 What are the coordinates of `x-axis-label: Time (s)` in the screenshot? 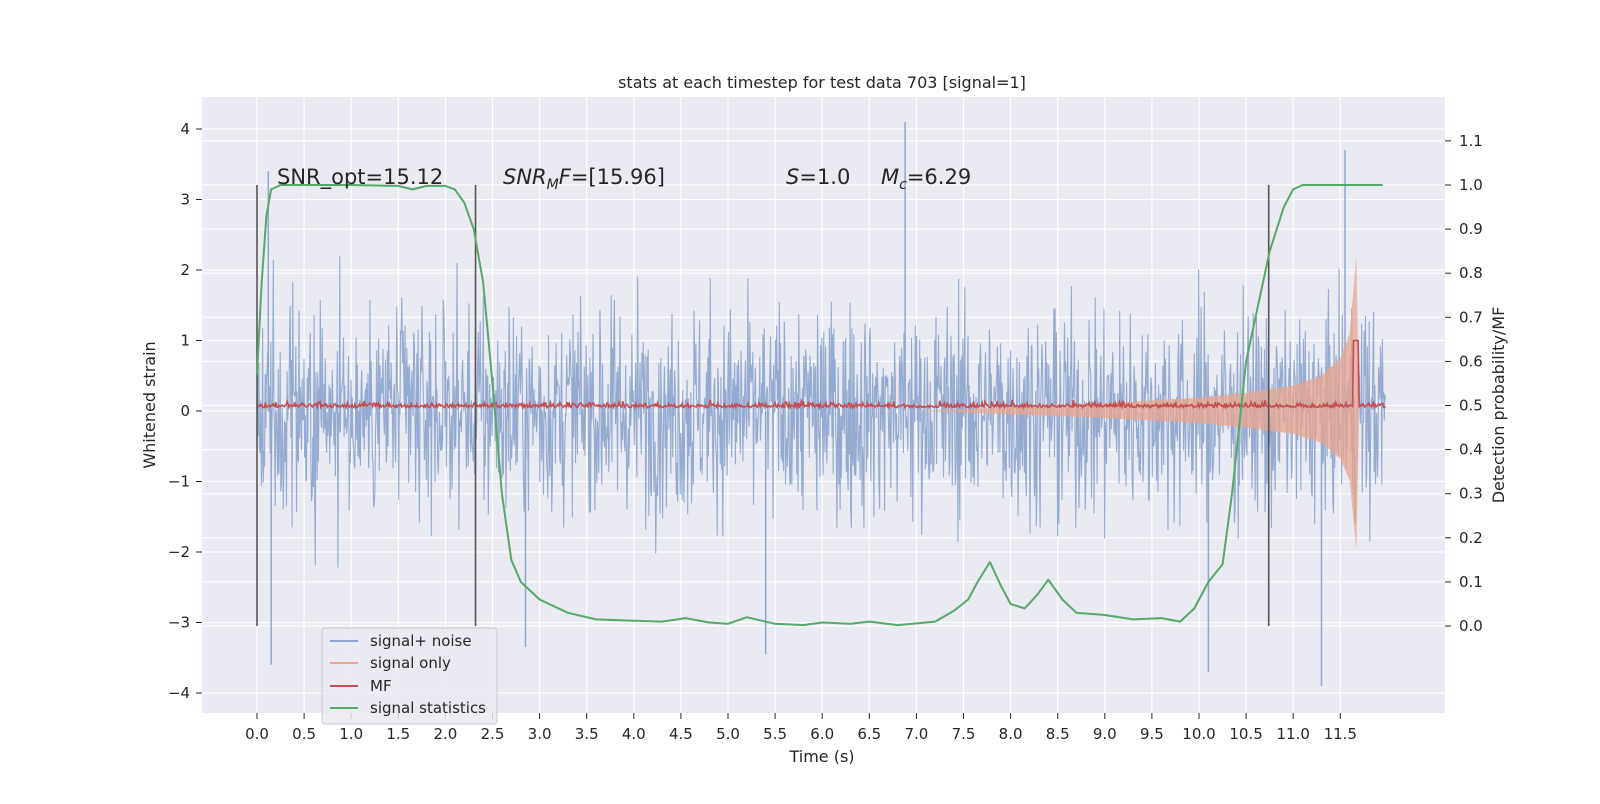 It's located at (821, 756).